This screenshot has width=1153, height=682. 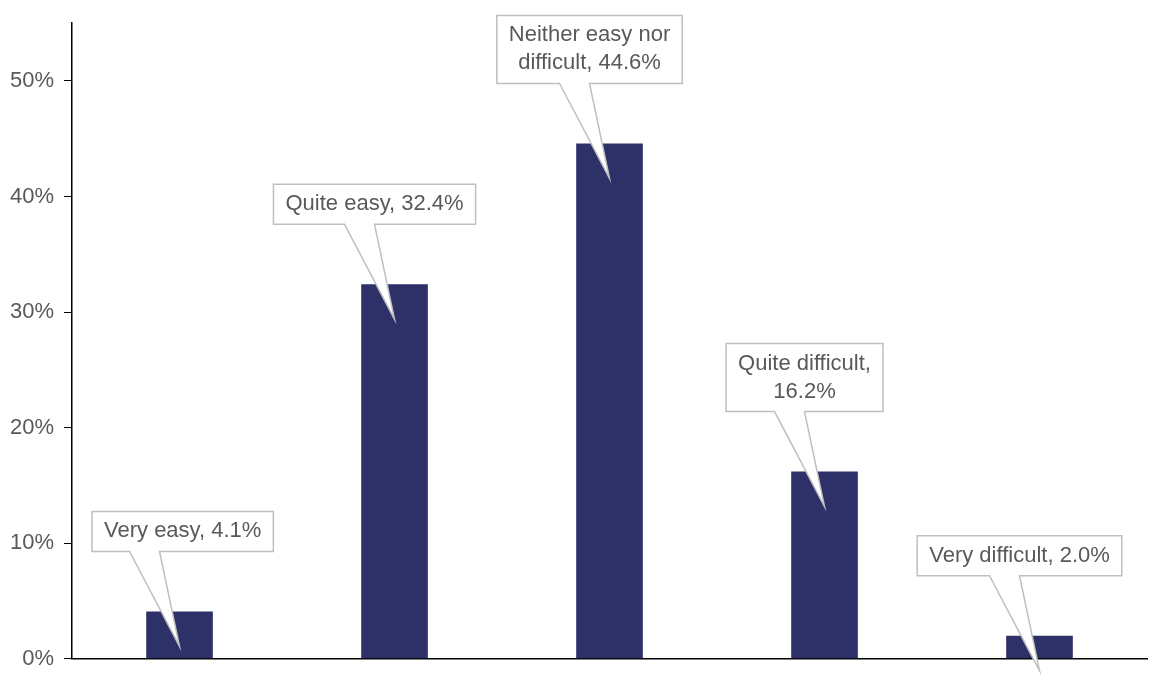 What do you see at coordinates (183, 530) in the screenshot?
I see `data-label: Very easy, 4.1%` at bounding box center [183, 530].